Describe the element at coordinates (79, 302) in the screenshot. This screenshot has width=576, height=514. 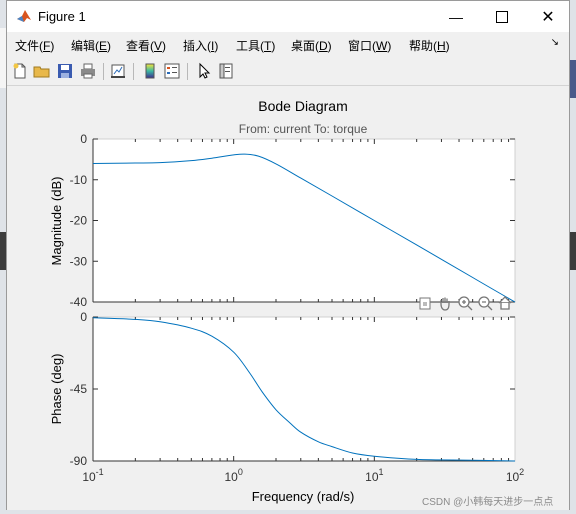
I see `magnitude-ytick-label: -40` at that location.